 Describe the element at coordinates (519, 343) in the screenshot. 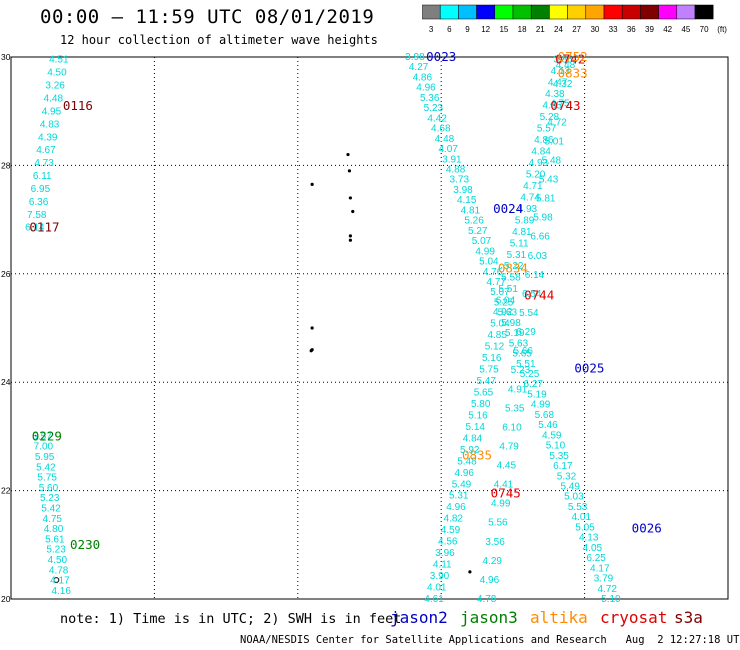

I see `swh-value-jason2_desc: 5.63` at that location.